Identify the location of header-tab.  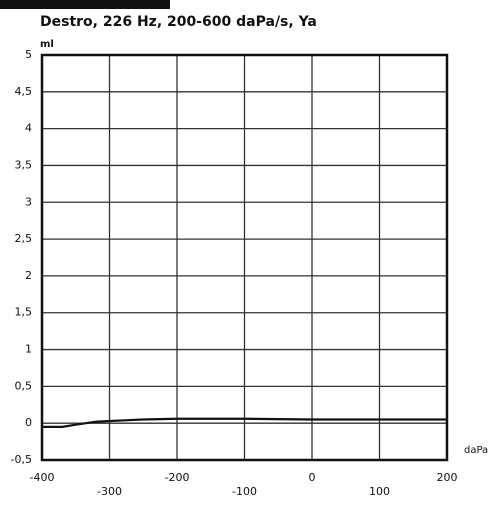
(85, 4).